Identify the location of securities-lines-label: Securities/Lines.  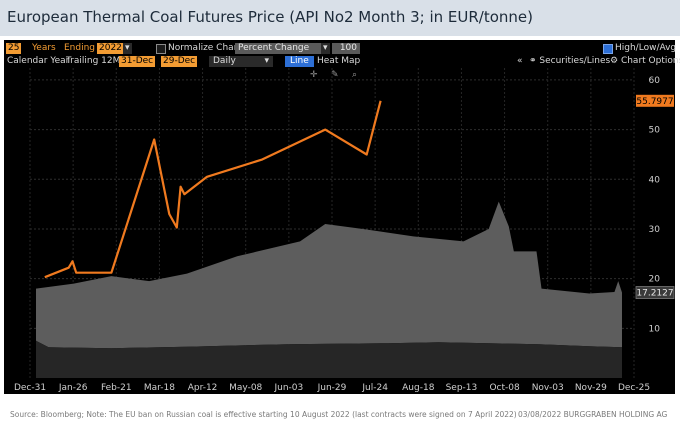
(575, 61).